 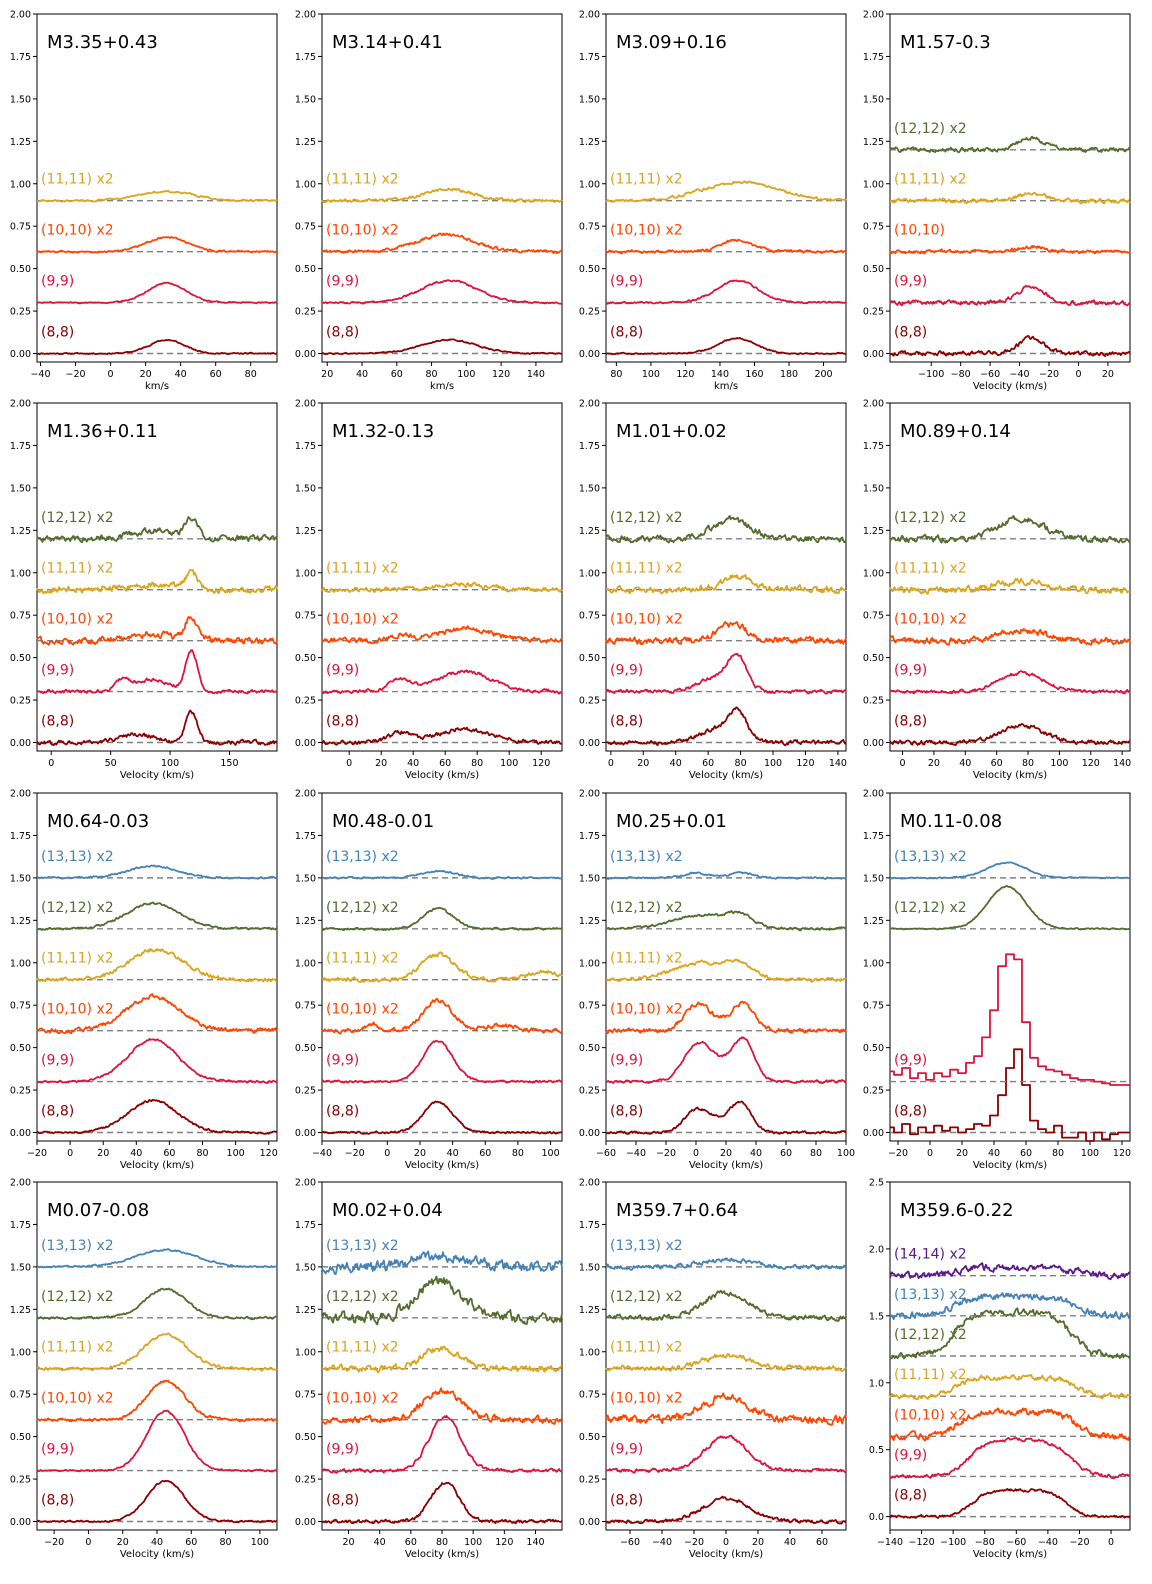 I want to click on panel-title: M0.02+0.04, so click(x=387, y=1210).